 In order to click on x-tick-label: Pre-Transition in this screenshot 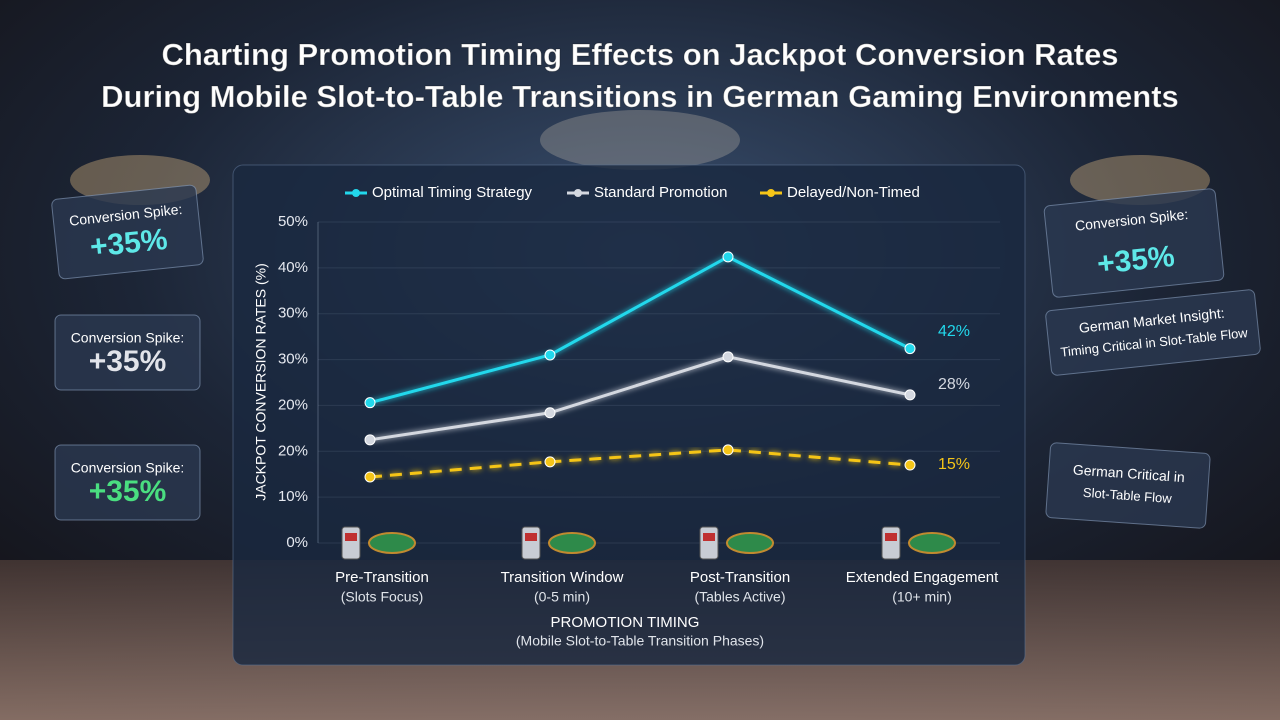, I will do `click(382, 577)`.